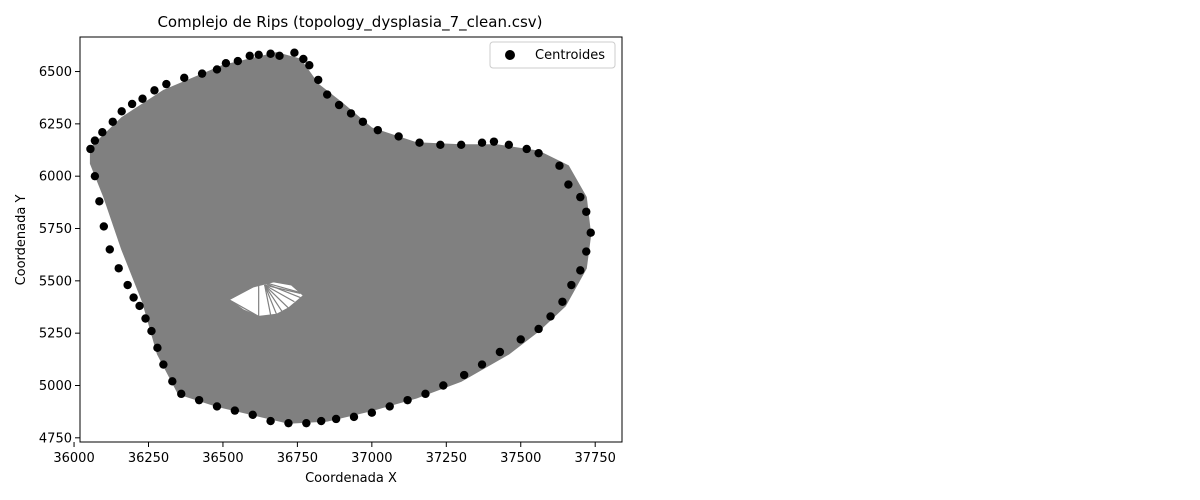 The image size is (1200, 500). What do you see at coordinates (55, 281) in the screenshot?
I see `y-tick-label: 5500` at bounding box center [55, 281].